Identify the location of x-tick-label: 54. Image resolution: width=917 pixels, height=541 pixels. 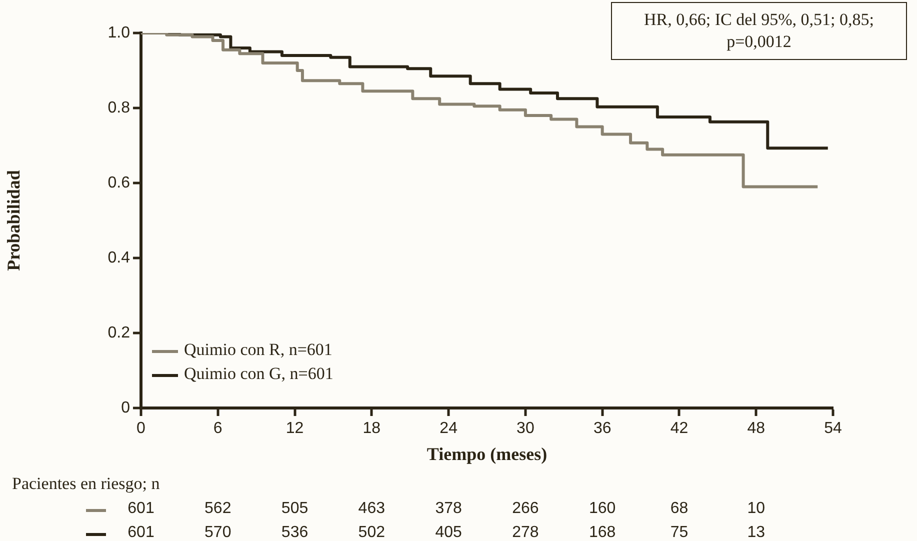
(833, 429).